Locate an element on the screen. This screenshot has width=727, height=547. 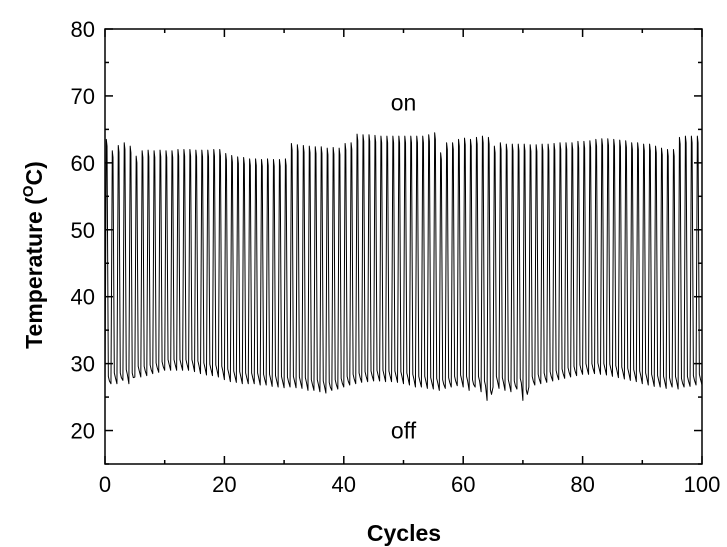
annotations: on off is located at coordinates (404, 267).